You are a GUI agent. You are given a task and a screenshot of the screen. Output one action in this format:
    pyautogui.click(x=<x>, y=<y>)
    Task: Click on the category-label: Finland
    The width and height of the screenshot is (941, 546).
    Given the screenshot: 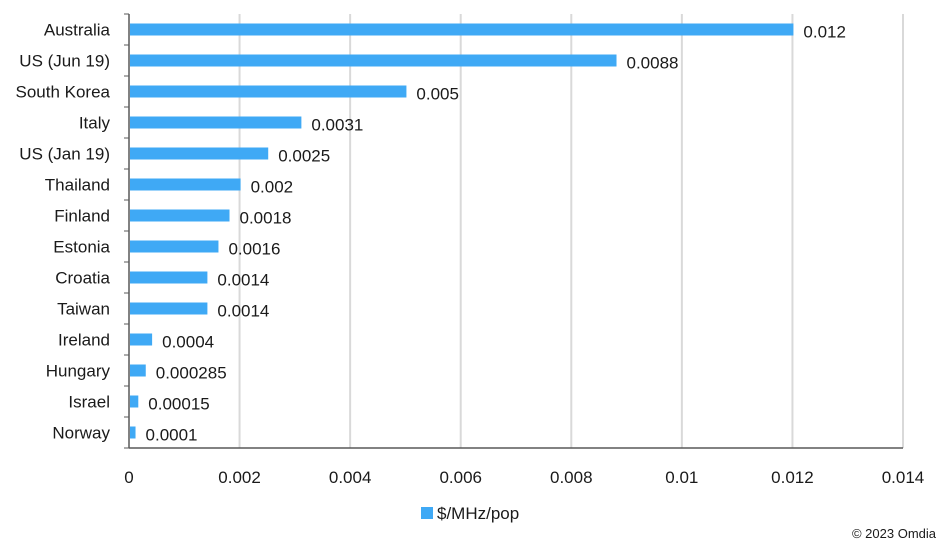 What is the action you would take?
    pyautogui.click(x=82, y=216)
    